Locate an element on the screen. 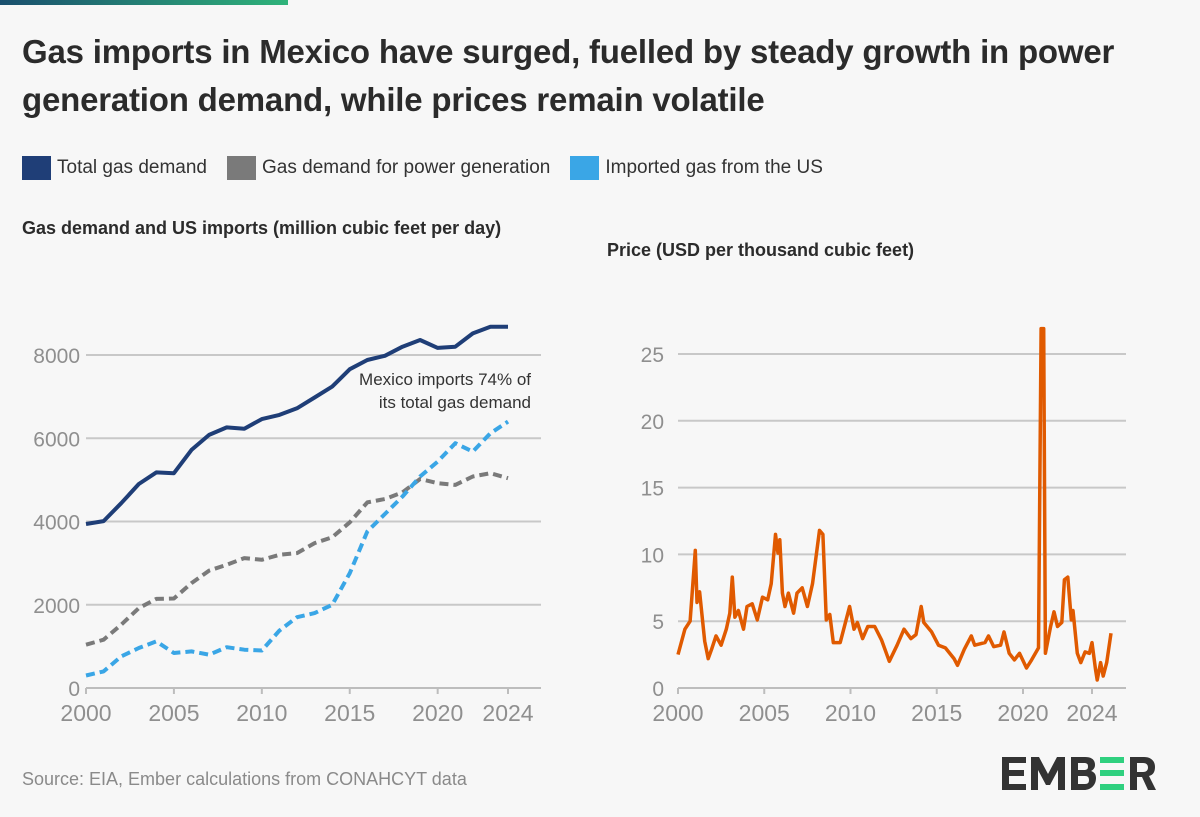 This screenshot has height=817, width=1200. left-y-tick-label: 2000 is located at coordinates (56, 606).